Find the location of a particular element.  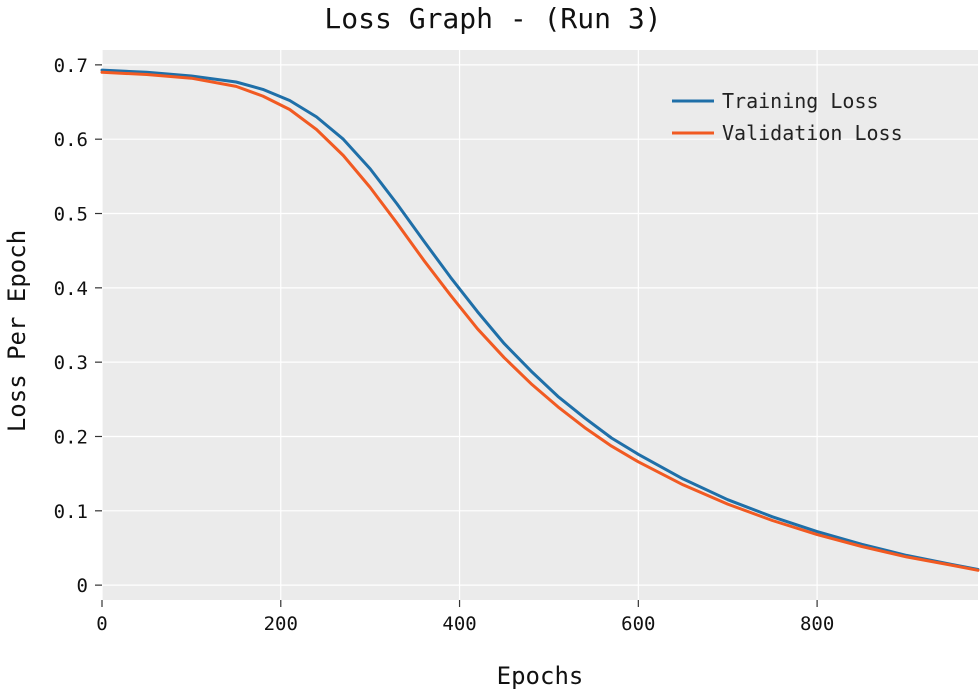

x-tick-label: 0 is located at coordinates (101, 624).